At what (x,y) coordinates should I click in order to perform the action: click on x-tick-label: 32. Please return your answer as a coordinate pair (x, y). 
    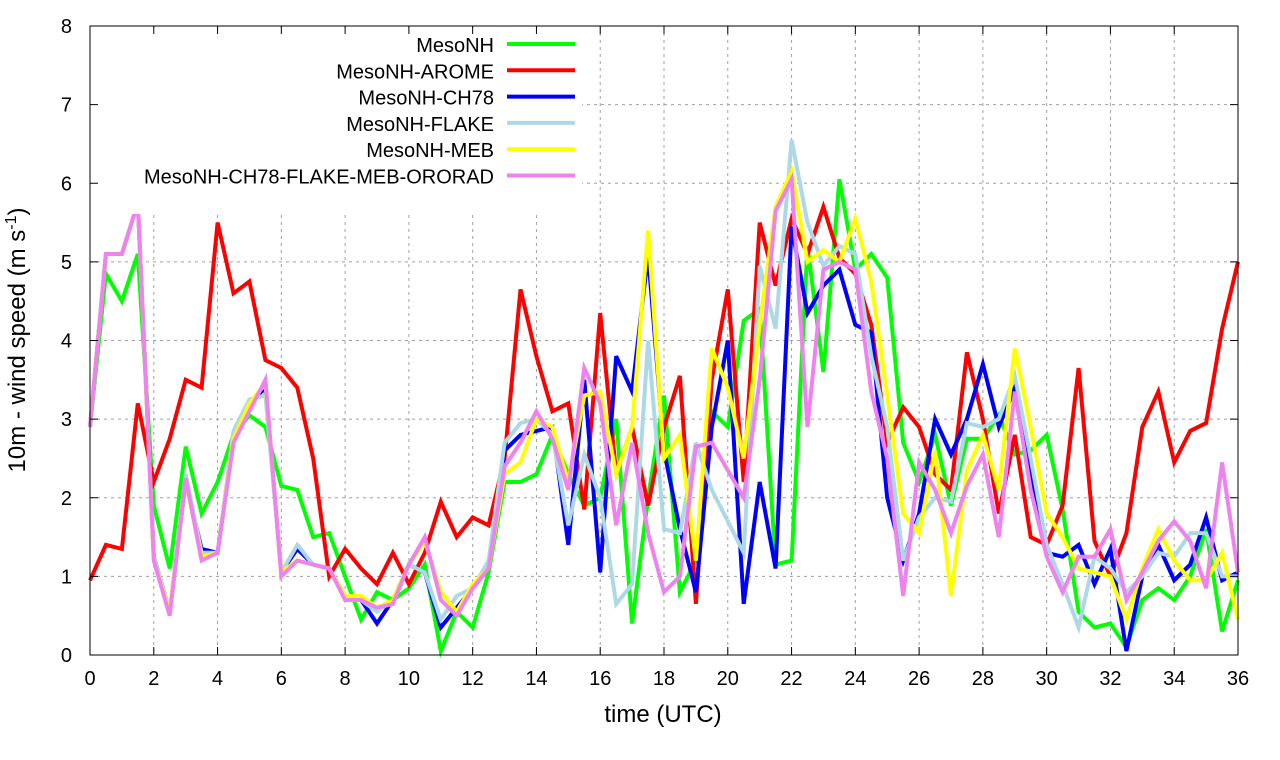
    Looking at the image, I should click on (1110, 679).